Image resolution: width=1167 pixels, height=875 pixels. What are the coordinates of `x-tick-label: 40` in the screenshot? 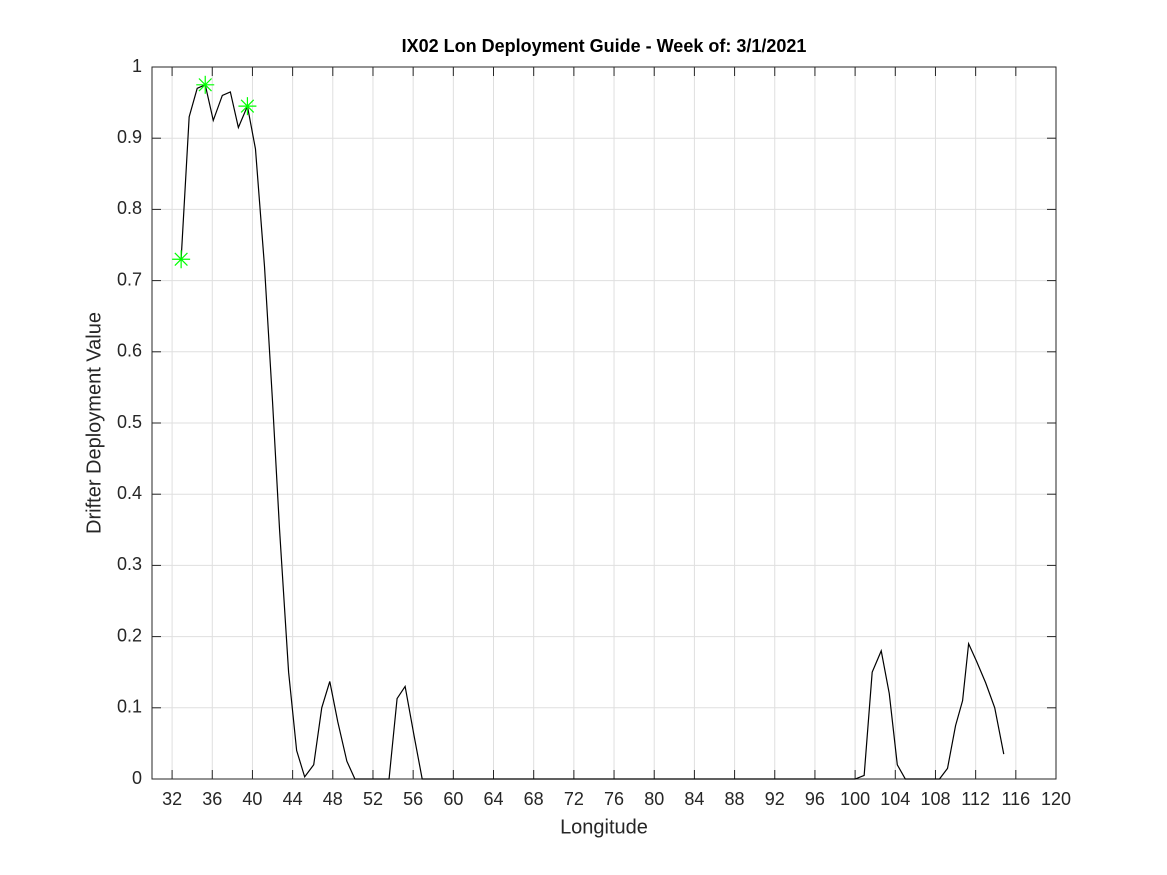 It's located at (252, 799).